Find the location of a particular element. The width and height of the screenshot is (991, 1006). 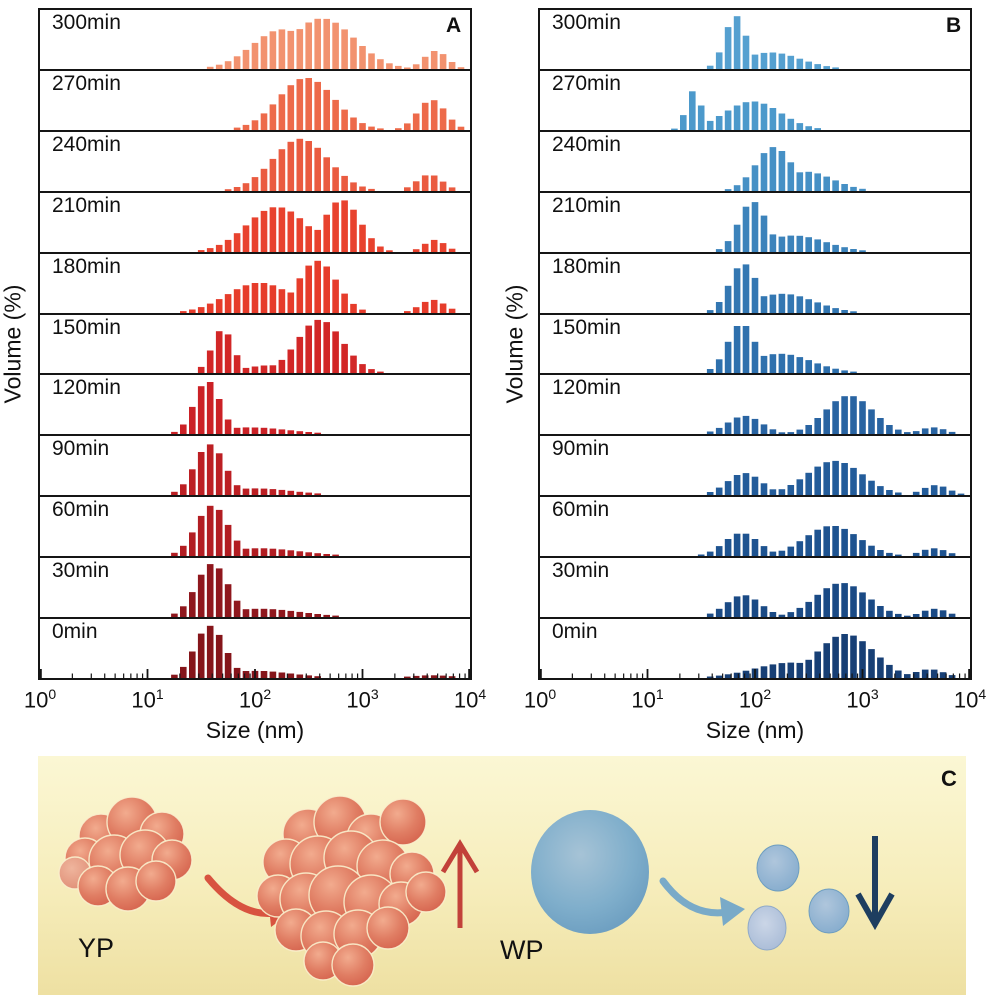

dist-row-b-0min: 0min is located at coordinates (755, 647).